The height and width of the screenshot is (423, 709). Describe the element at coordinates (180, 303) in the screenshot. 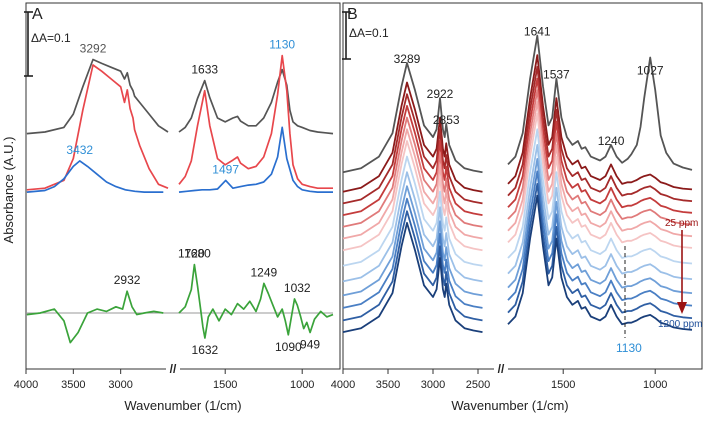

I see `panel-a-series-green` at that location.